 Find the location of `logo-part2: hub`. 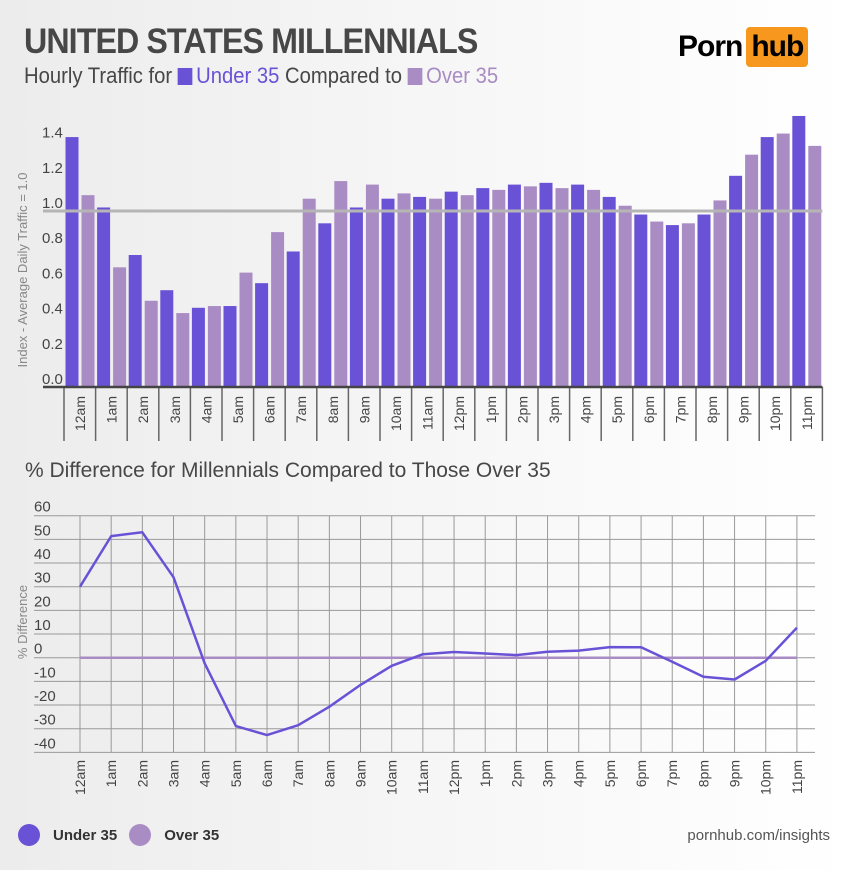

logo-part2: hub is located at coordinates (777, 47).